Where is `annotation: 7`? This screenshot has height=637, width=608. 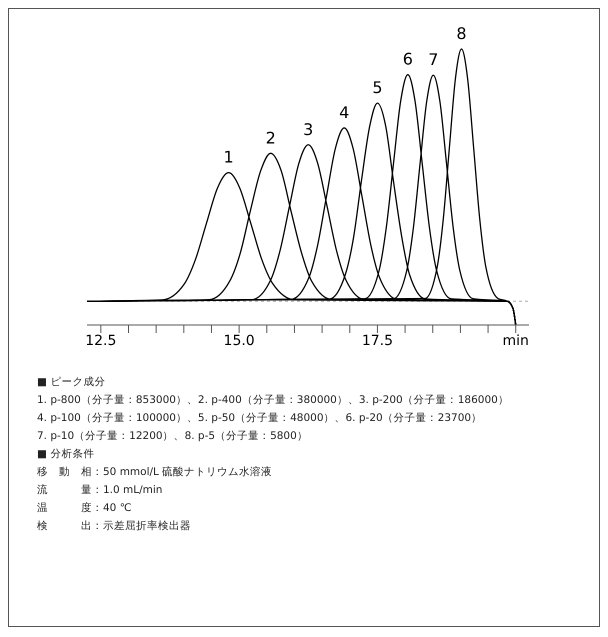
annotation: 7 is located at coordinates (433, 60).